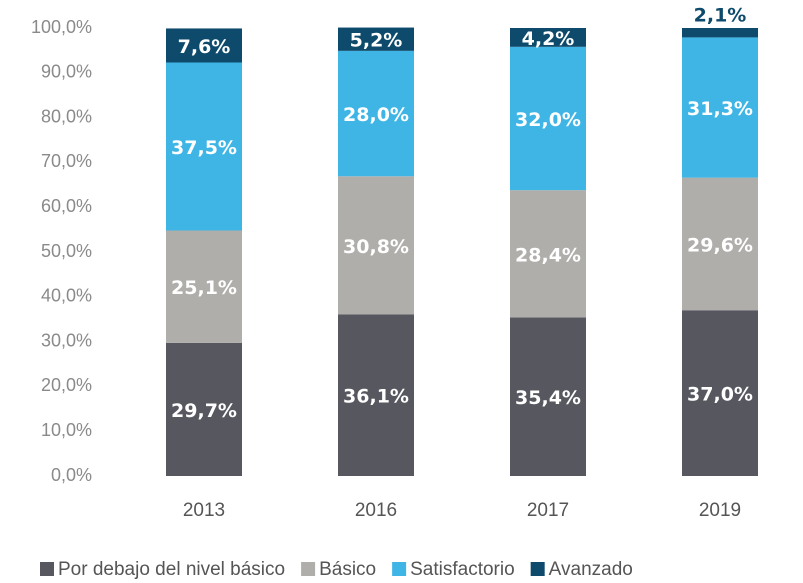  I want to click on value-label: 2,1%, so click(720, 16).